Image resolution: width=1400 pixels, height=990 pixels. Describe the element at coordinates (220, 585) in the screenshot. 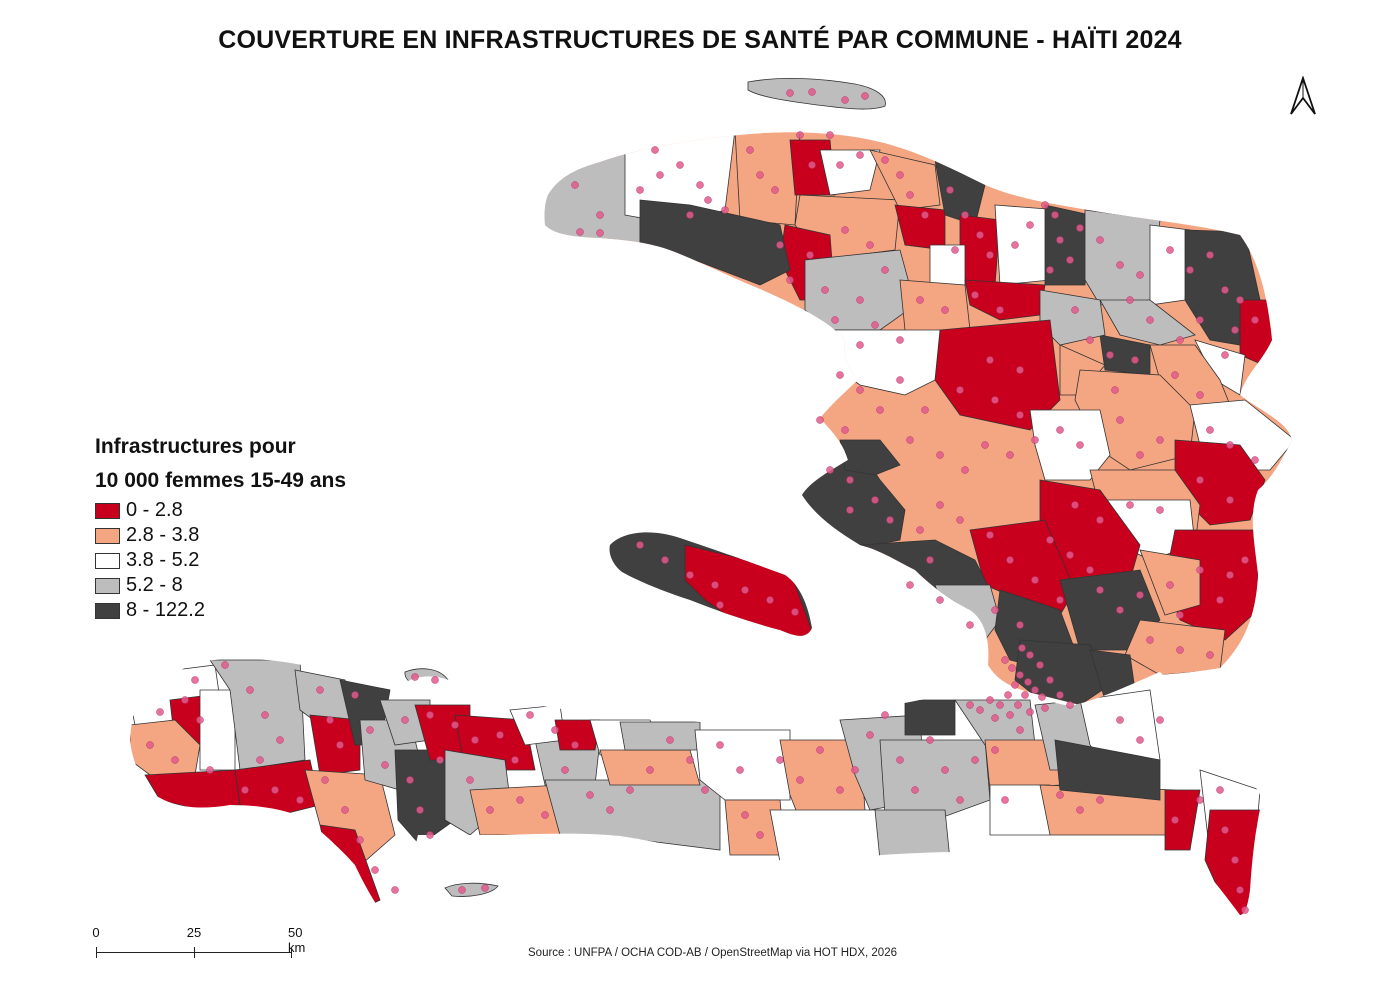

I see `legend-item-class-4: 5.2 - 8` at that location.